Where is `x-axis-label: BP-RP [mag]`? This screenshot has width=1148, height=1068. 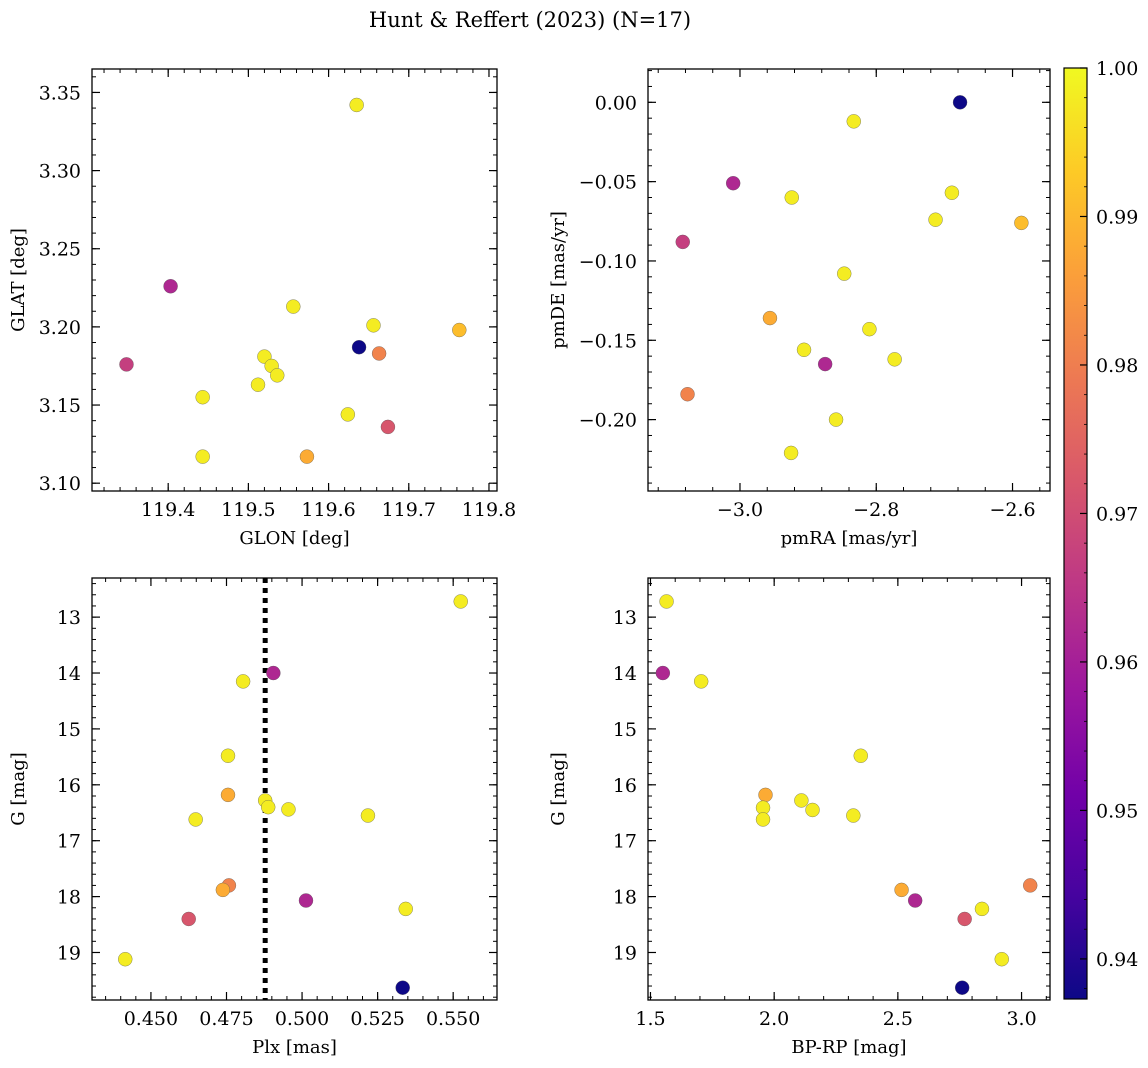
x-axis-label: BP-RP [mag] is located at coordinates (848, 1047).